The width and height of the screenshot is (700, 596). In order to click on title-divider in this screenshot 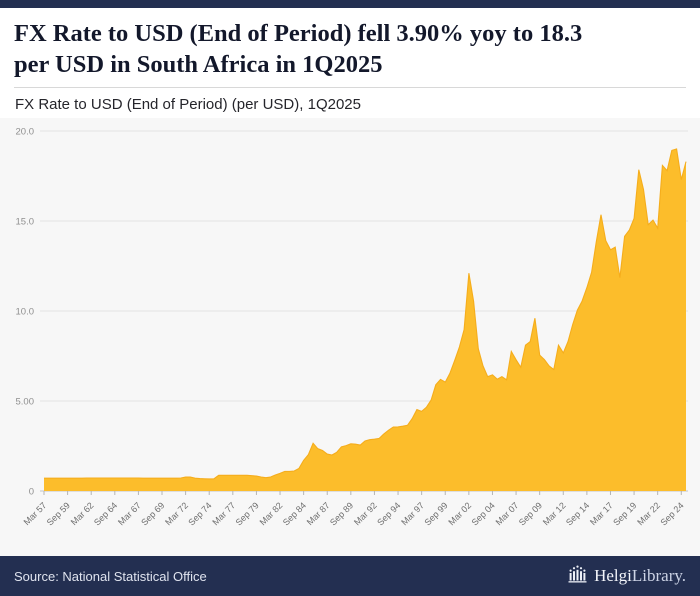, I will do `click(350, 87)`.